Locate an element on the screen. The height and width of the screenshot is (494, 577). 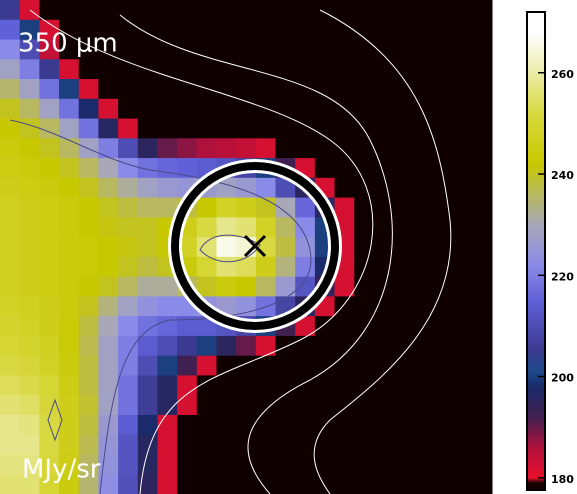
source-marker is located at coordinates (255, 246).